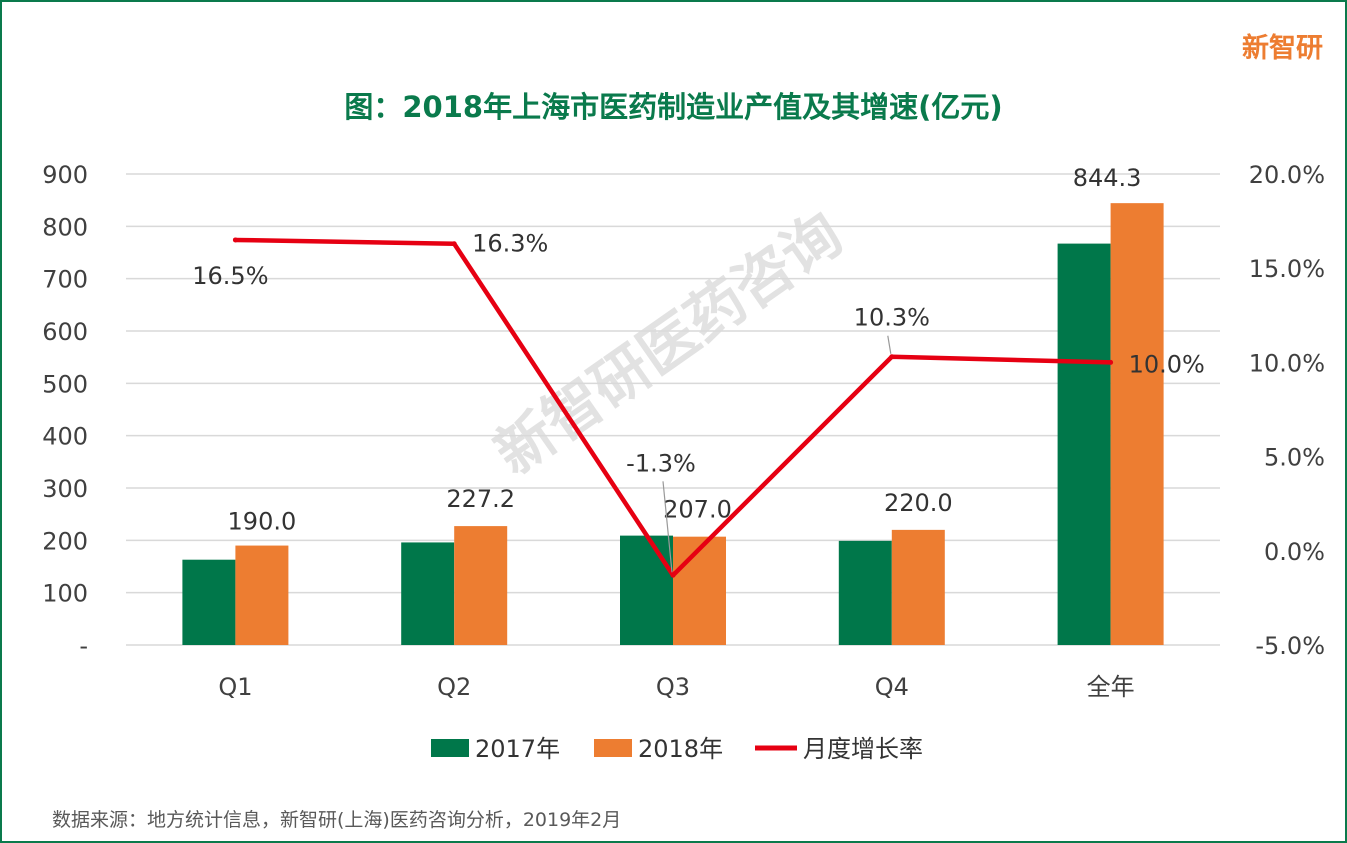 The image size is (1347, 843). I want to click on x-tick-label: Q2, so click(454, 687).